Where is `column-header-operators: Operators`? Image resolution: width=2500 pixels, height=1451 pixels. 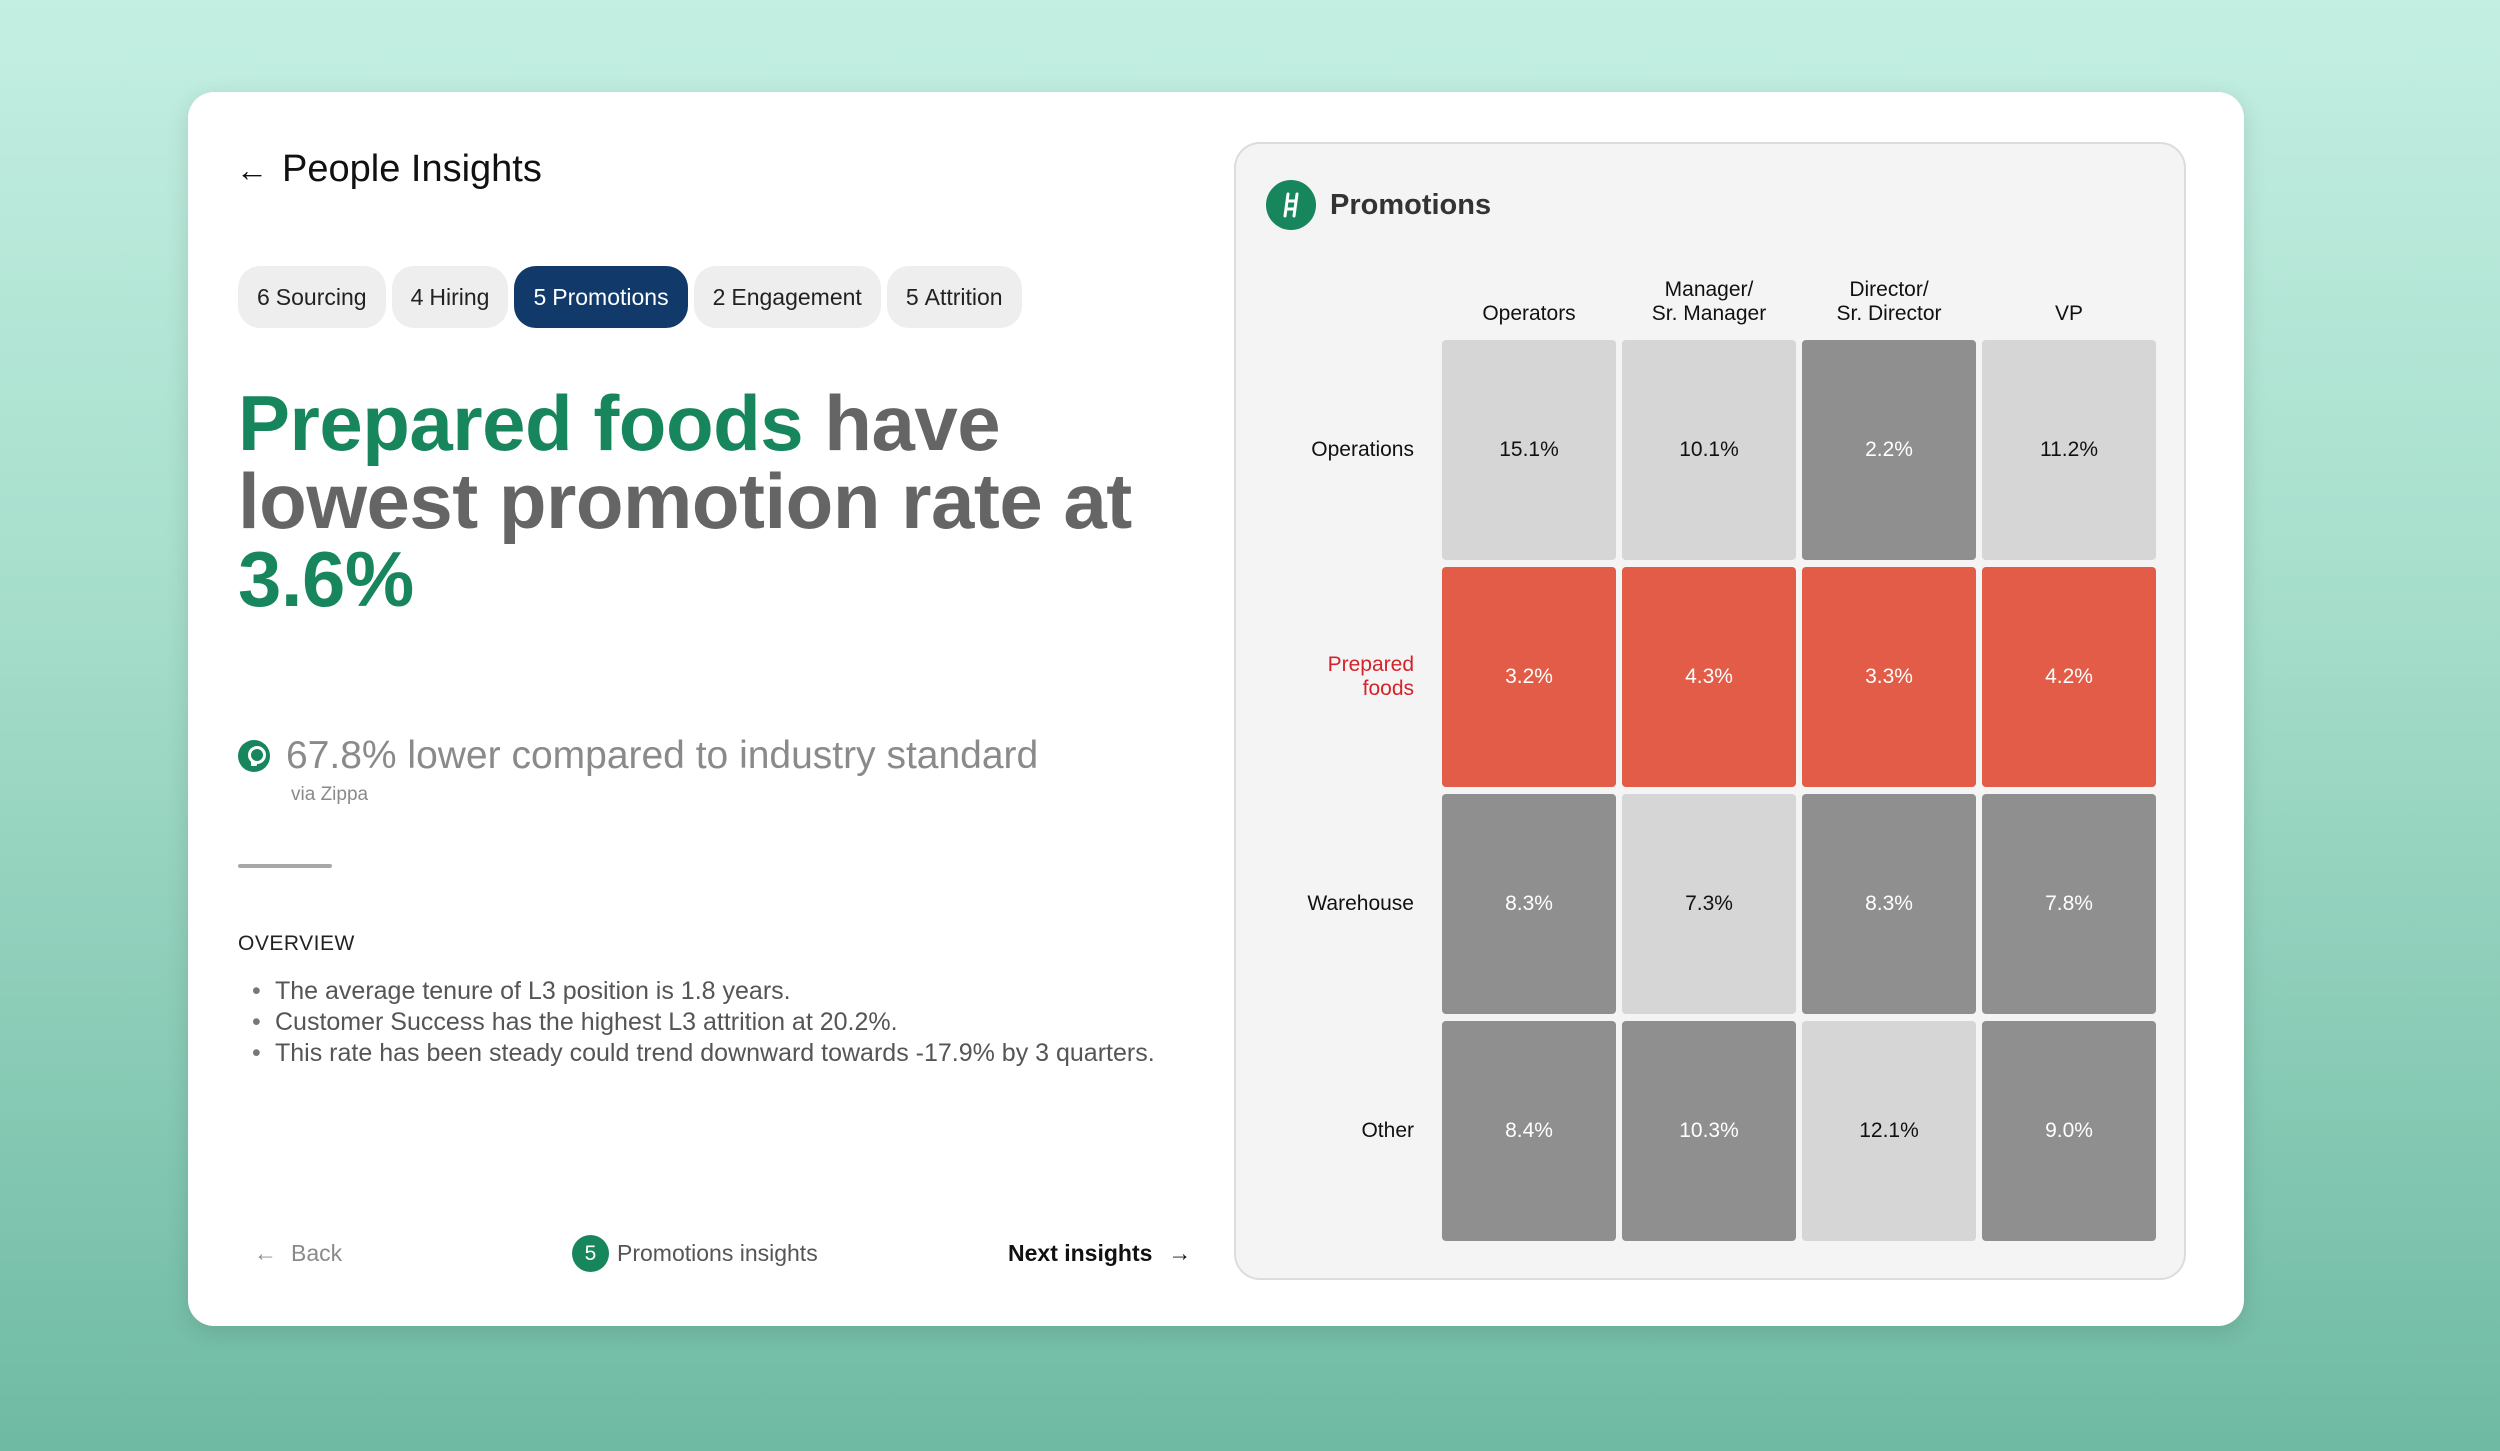 column-header-operators: Operators is located at coordinates (1529, 313).